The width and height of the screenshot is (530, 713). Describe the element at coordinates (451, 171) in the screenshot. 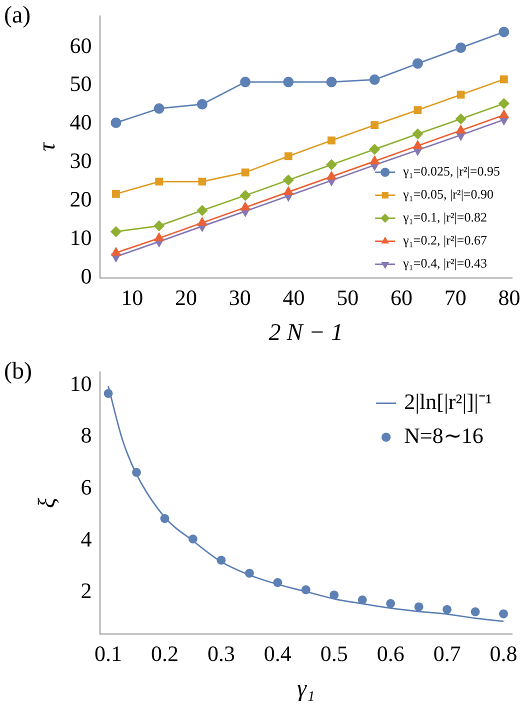

I see `legend-label: γ₁=0.025, |r²|=0.95` at that location.